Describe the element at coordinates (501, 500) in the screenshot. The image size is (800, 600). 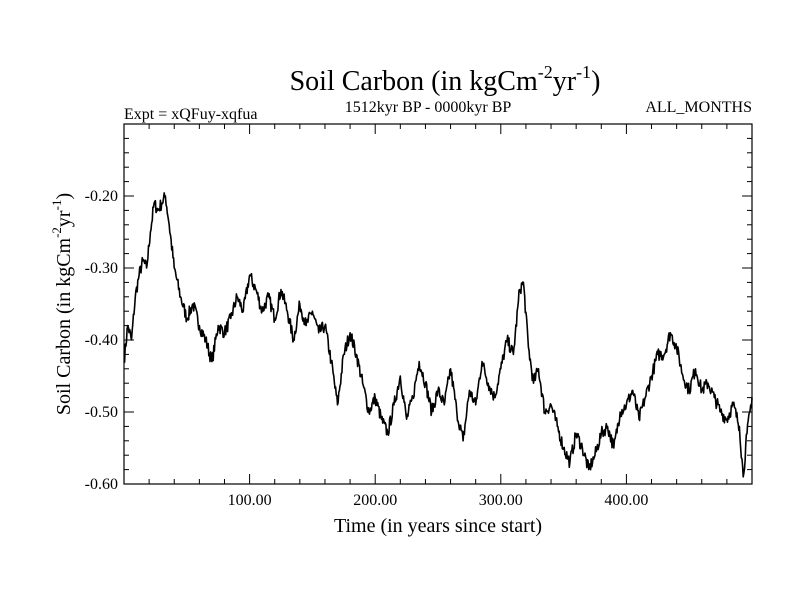
I see `x-tick-label: 300.00` at that location.